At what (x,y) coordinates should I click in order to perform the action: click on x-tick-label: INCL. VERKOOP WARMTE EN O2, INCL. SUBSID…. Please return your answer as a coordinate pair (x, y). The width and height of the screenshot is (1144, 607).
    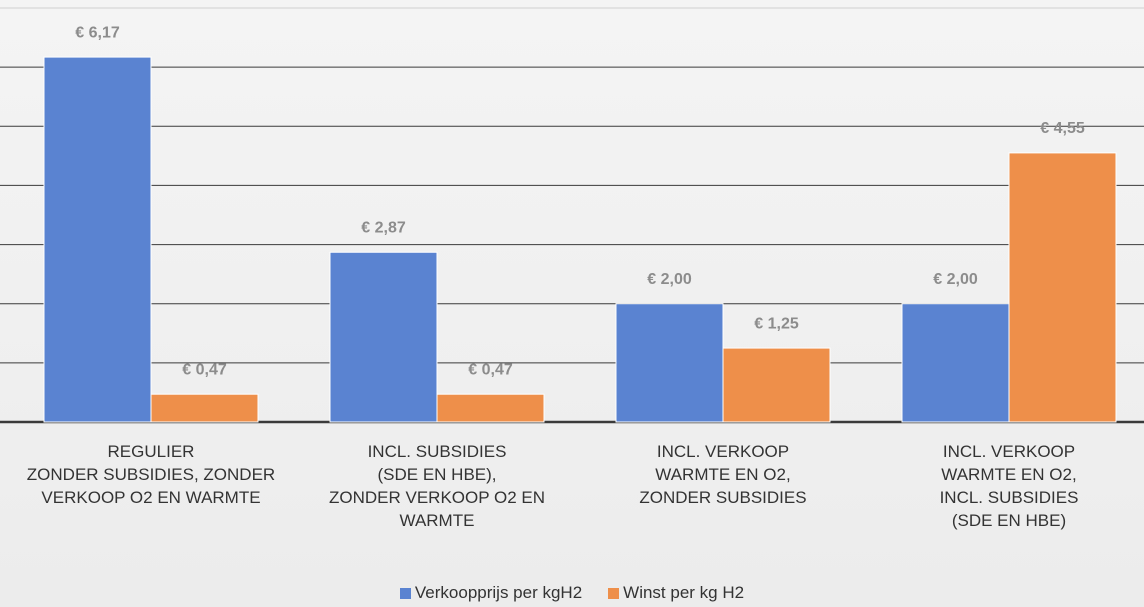
    Looking at the image, I should click on (1009, 486).